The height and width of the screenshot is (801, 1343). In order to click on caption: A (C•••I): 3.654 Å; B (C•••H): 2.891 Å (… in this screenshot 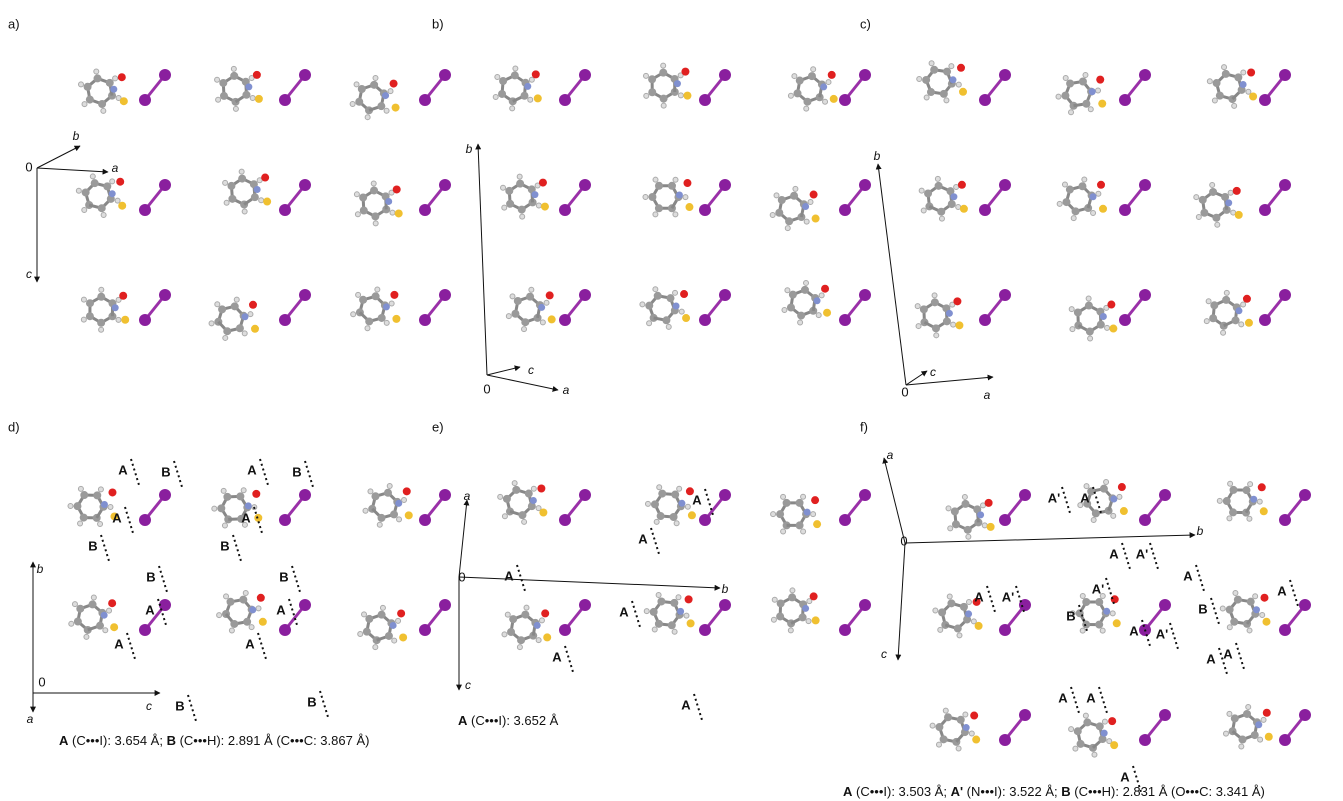, I will do `click(214, 740)`.